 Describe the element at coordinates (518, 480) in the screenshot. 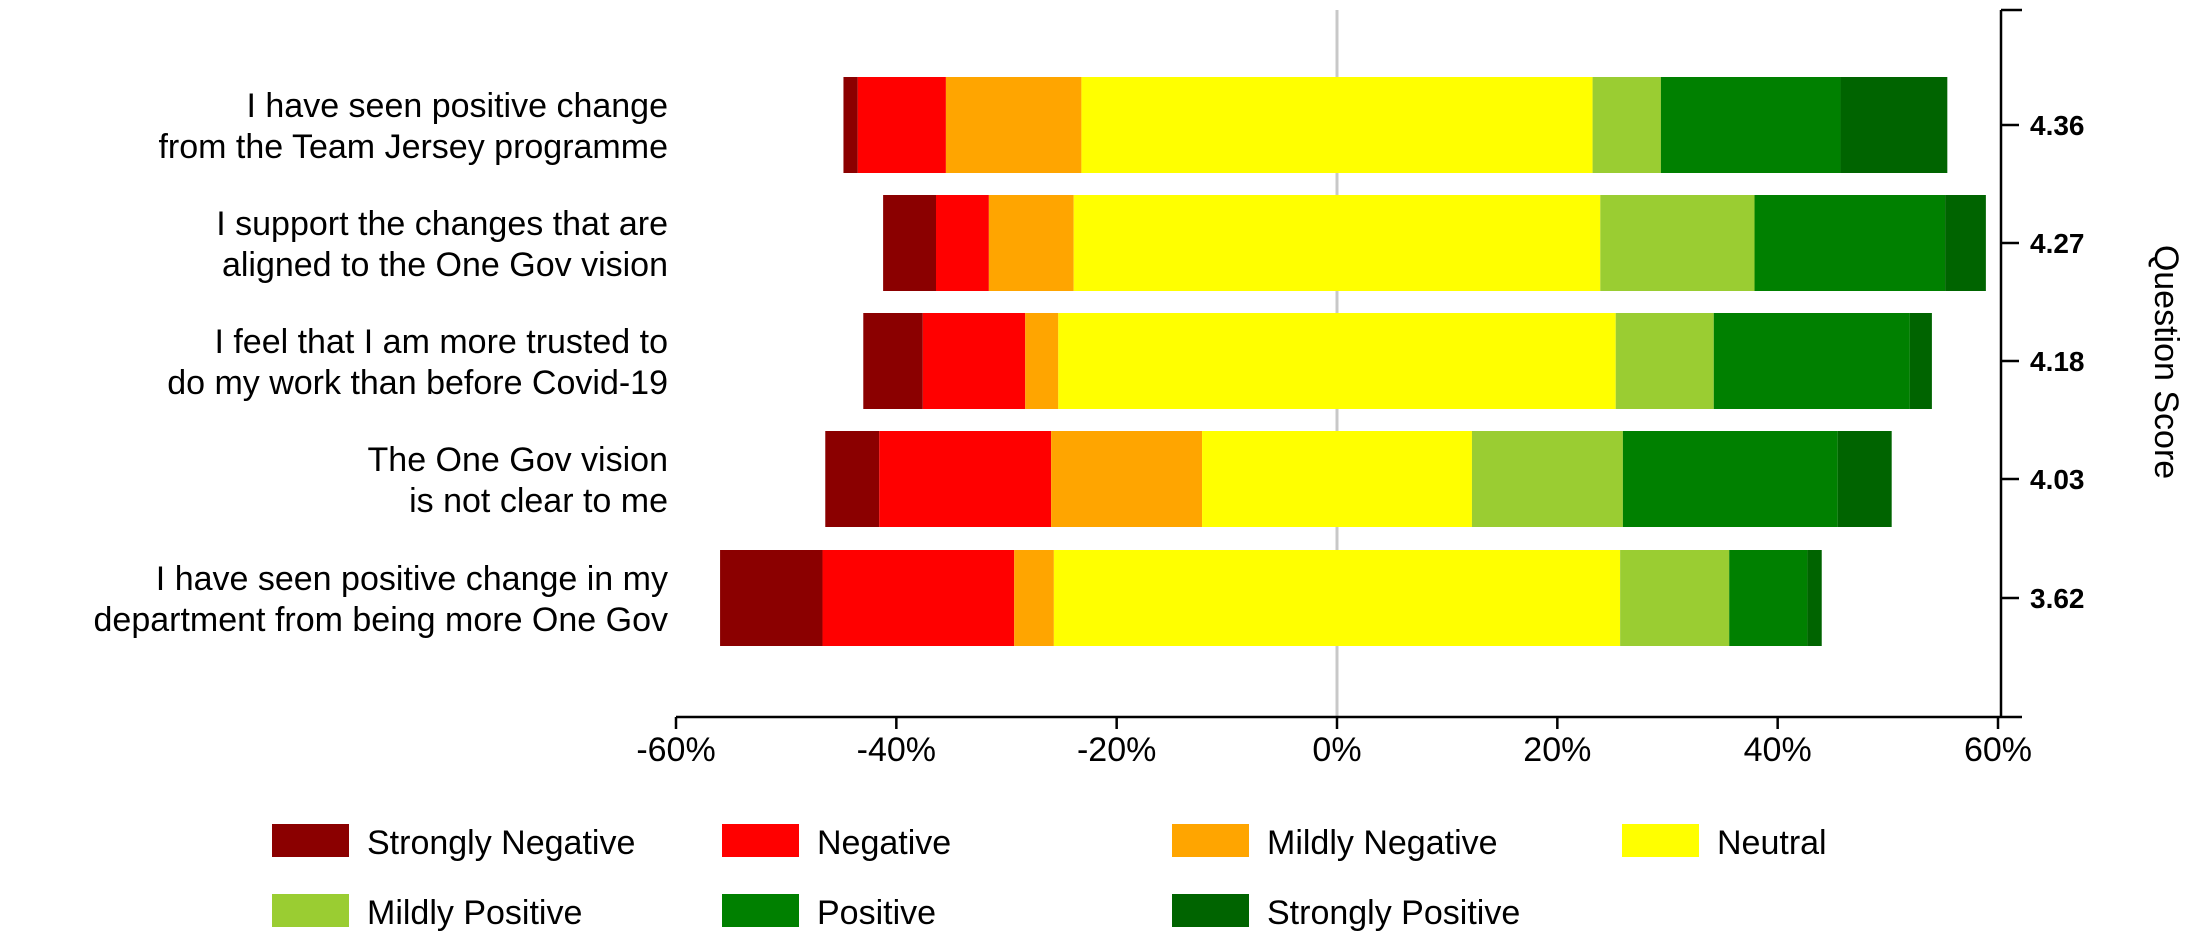

I see `category-label: The One Gov vision is not clear to me` at that location.